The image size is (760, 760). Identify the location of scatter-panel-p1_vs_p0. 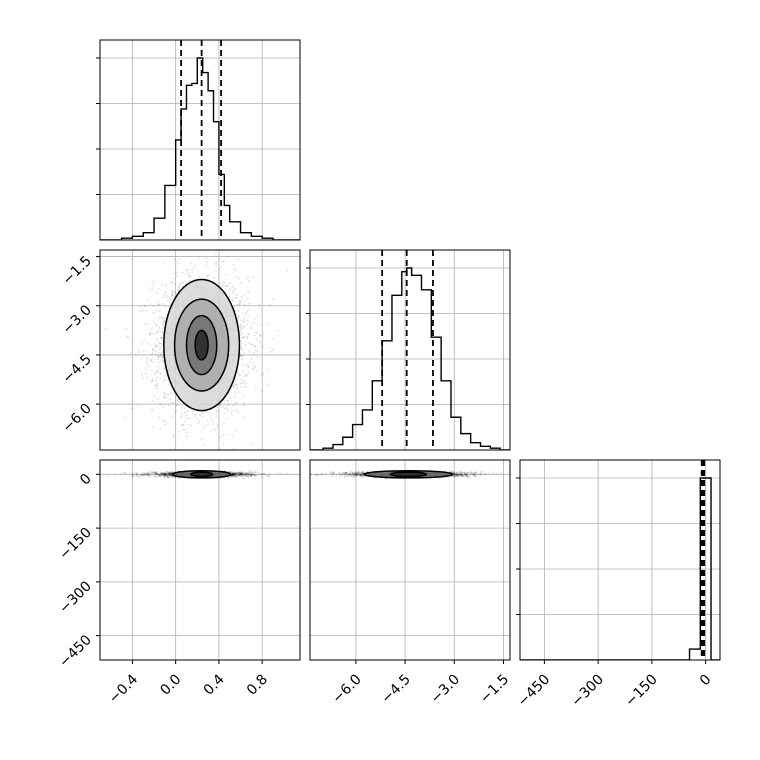
(200, 350).